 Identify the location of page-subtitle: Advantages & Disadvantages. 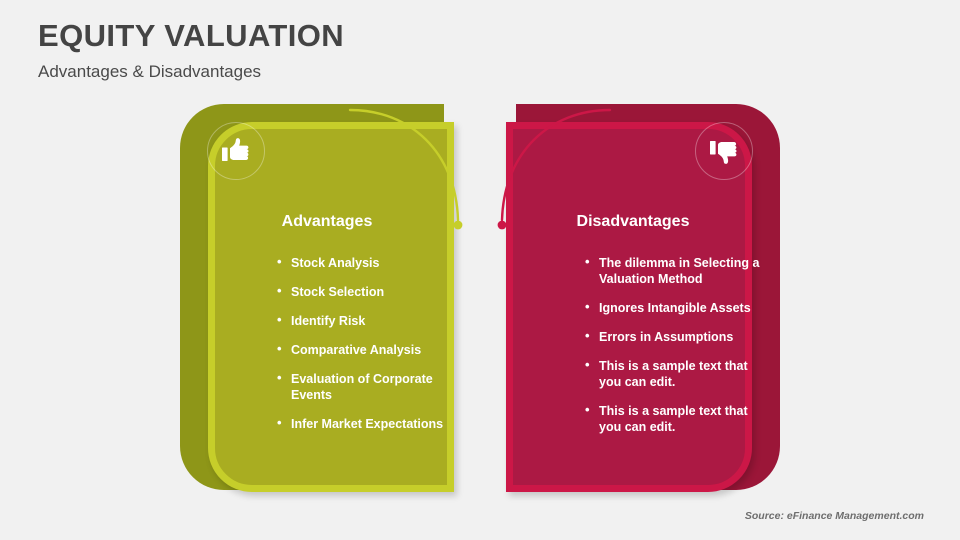
(150, 71).